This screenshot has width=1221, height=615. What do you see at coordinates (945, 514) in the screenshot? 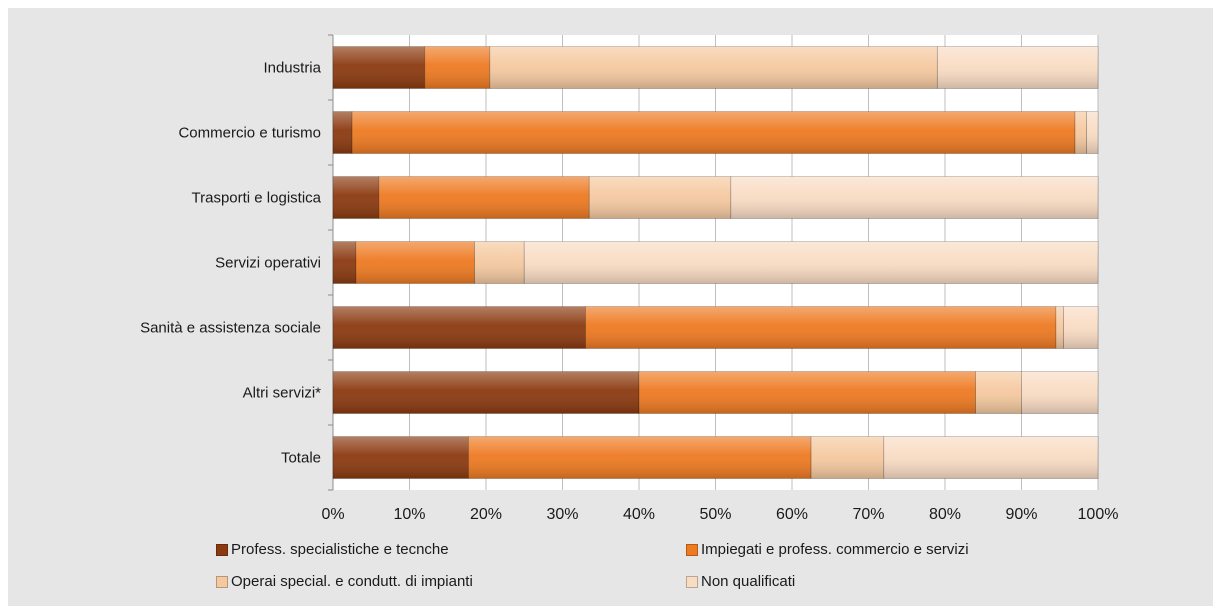
I see `x-tick-label: 80%` at bounding box center [945, 514].